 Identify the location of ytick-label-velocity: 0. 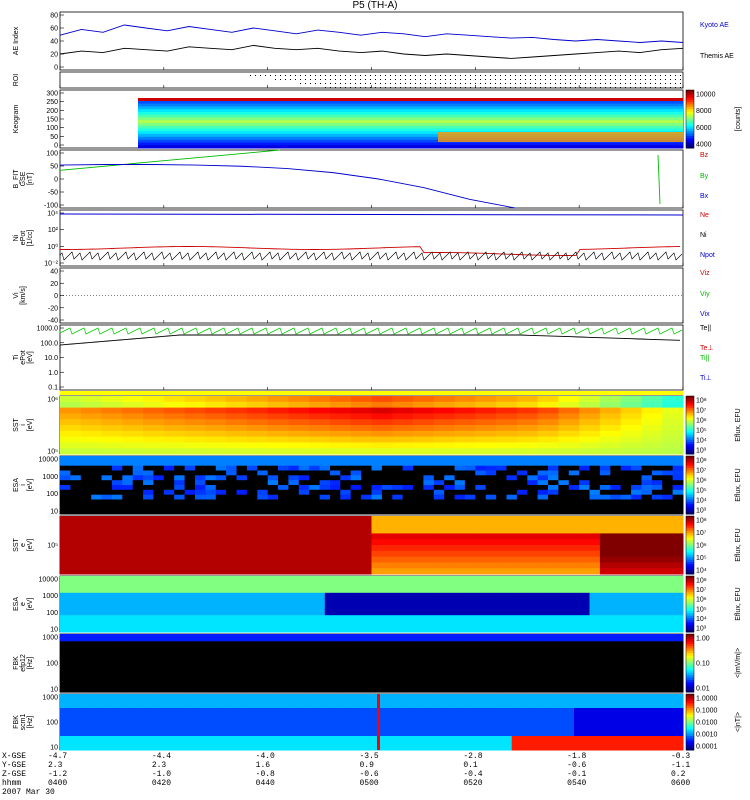
(56, 296).